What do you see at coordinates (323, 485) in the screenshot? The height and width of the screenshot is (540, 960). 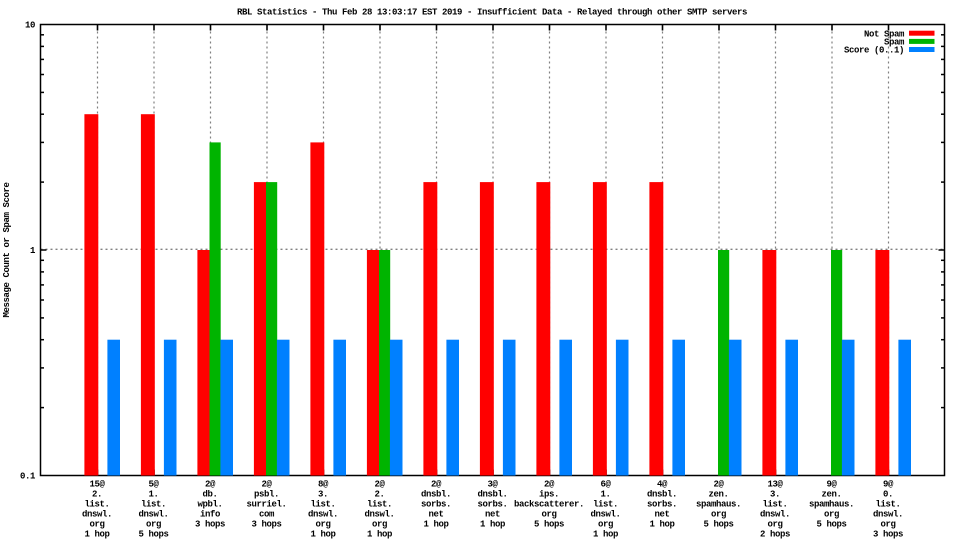 I see `svg-text: 8@` at bounding box center [323, 485].